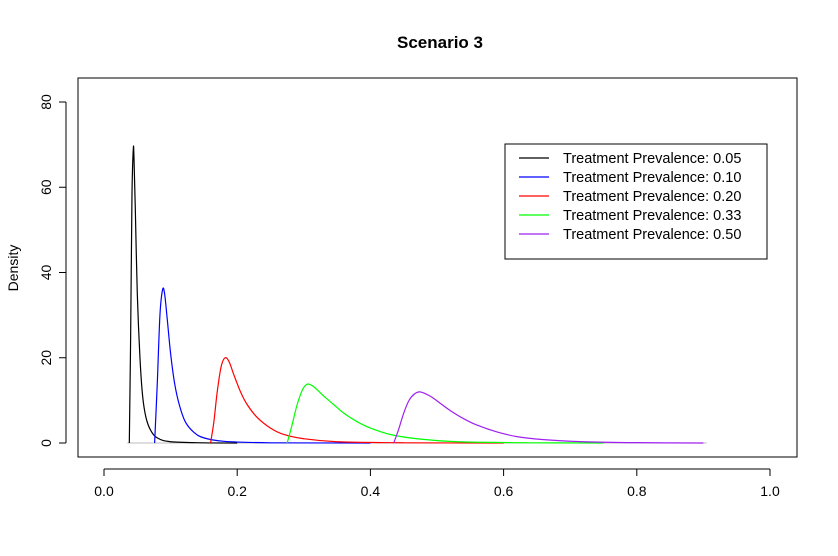 The height and width of the screenshot is (556, 838). Describe the element at coordinates (652, 178) in the screenshot. I see `legend-label: Treatment Prevalence: 0.10` at that location.